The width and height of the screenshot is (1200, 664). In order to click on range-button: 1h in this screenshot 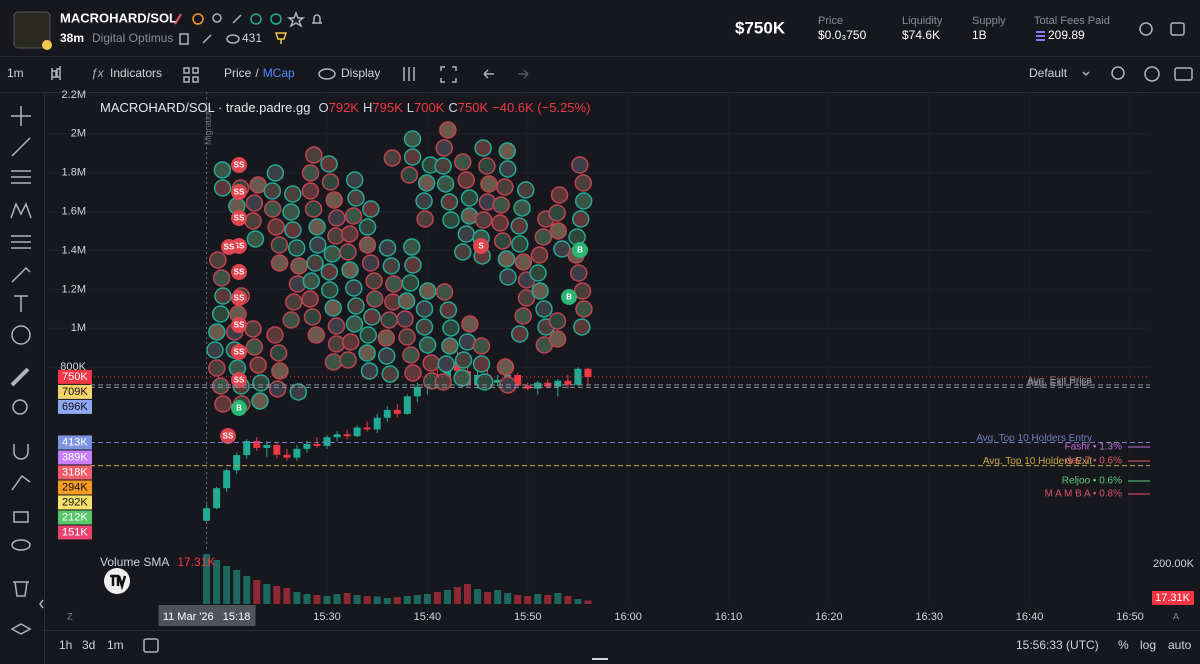, I will do `click(65, 645)`.